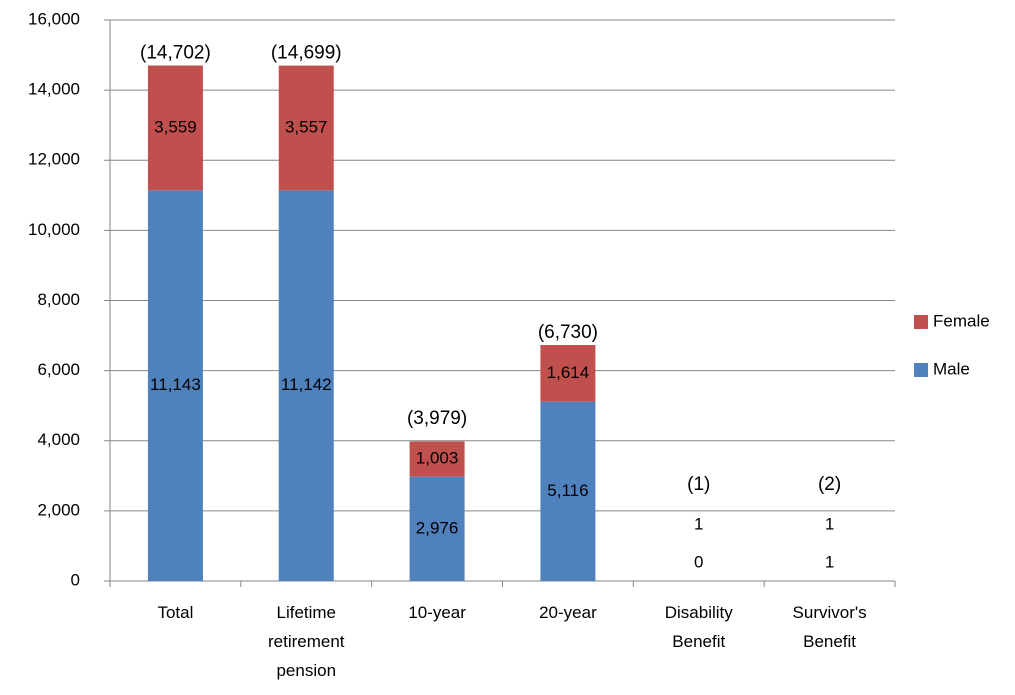 The image size is (1015, 695). What do you see at coordinates (699, 612) in the screenshot?
I see `x-tick-label-line: Disability` at bounding box center [699, 612].